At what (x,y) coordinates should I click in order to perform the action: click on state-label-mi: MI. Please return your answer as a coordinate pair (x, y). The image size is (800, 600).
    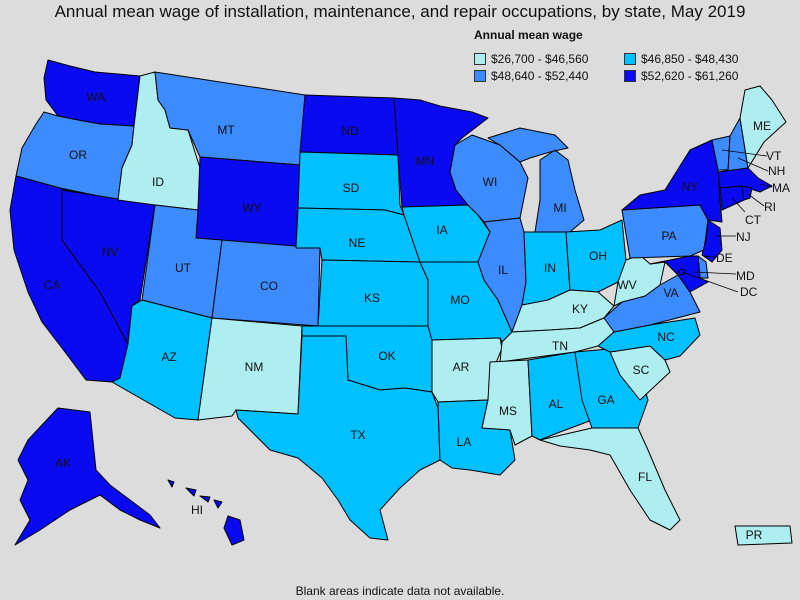
    Looking at the image, I should click on (559, 208).